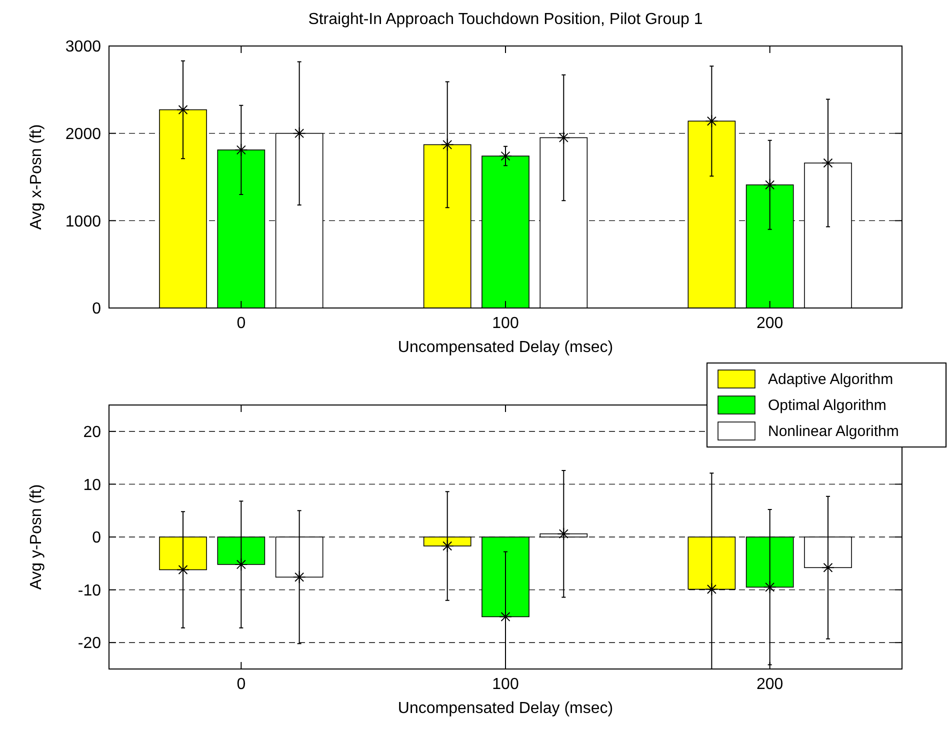  I want to click on y-tick-label: 20, so click(92, 432).